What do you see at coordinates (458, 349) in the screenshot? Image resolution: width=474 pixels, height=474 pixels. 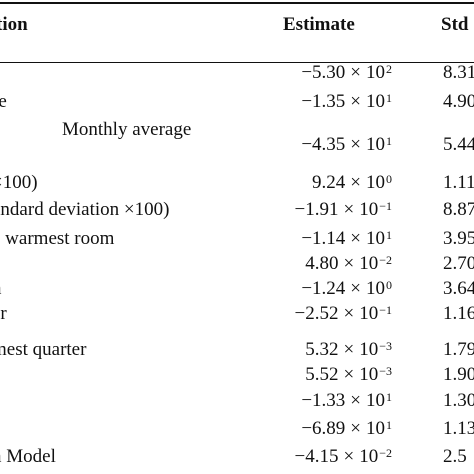 I see `row-std: 1.79` at bounding box center [458, 349].